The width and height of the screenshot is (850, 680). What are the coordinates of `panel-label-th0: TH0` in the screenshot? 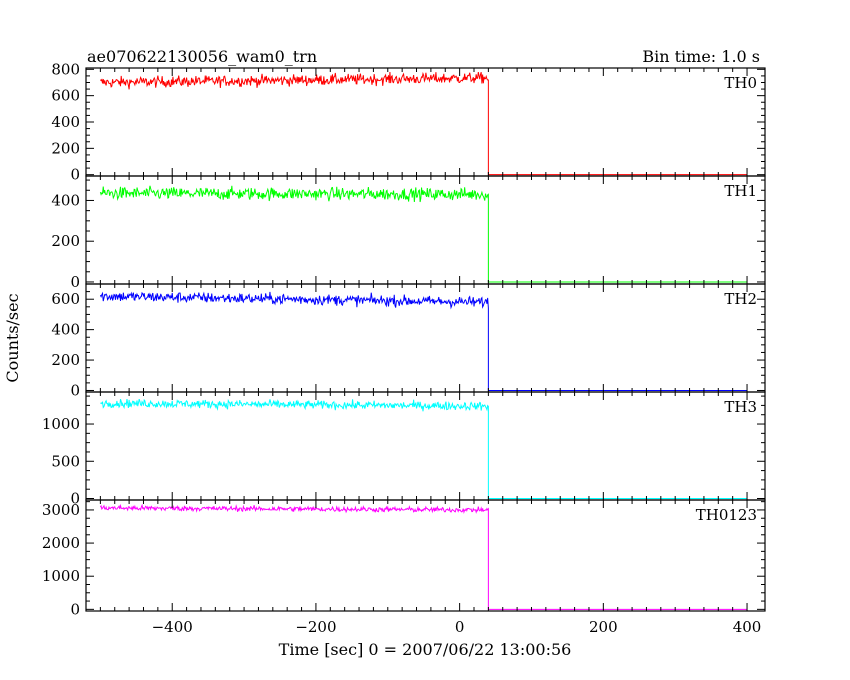 It's located at (740, 83).